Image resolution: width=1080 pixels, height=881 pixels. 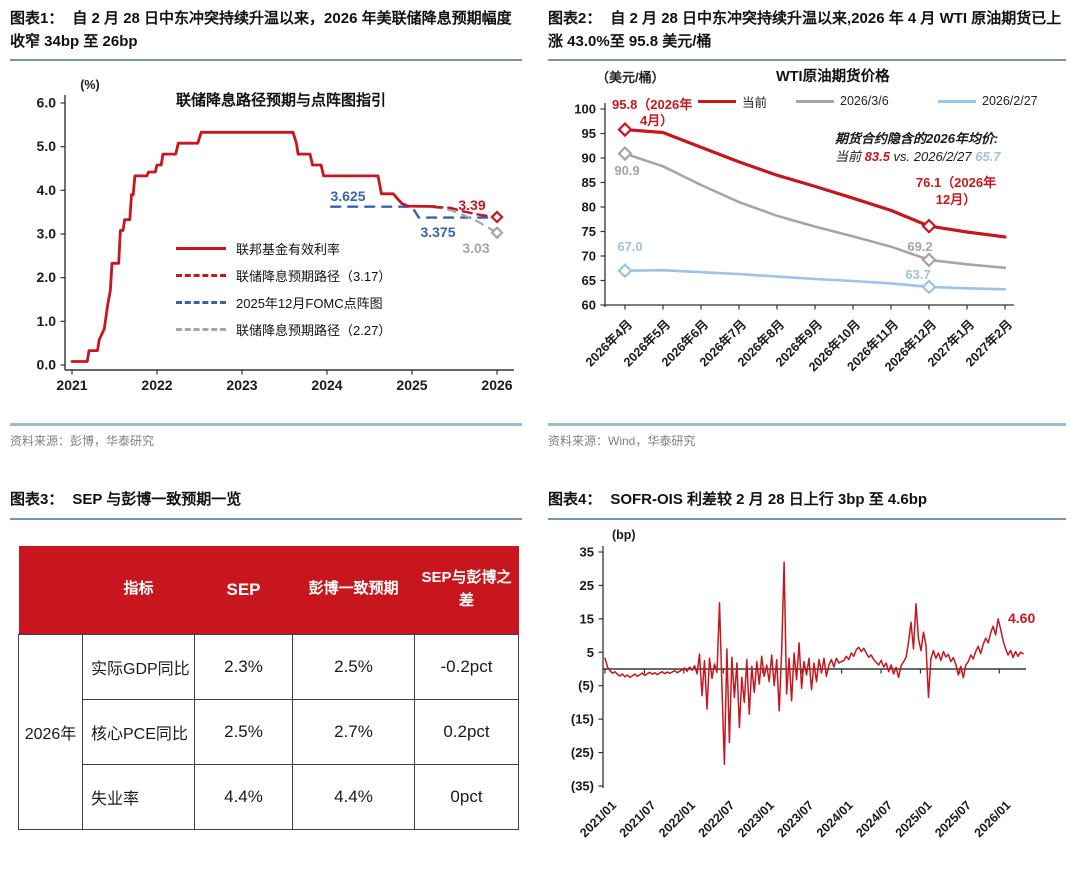 I want to click on svg-text: 2022/01, so click(x=677, y=819).